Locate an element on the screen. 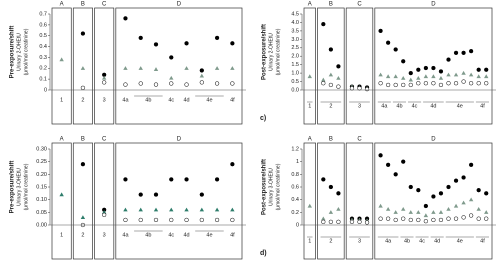 Image resolution: width=500 pixels, height=265 pixels. y-tick-label: 0.3 is located at coordinates (43, 58).